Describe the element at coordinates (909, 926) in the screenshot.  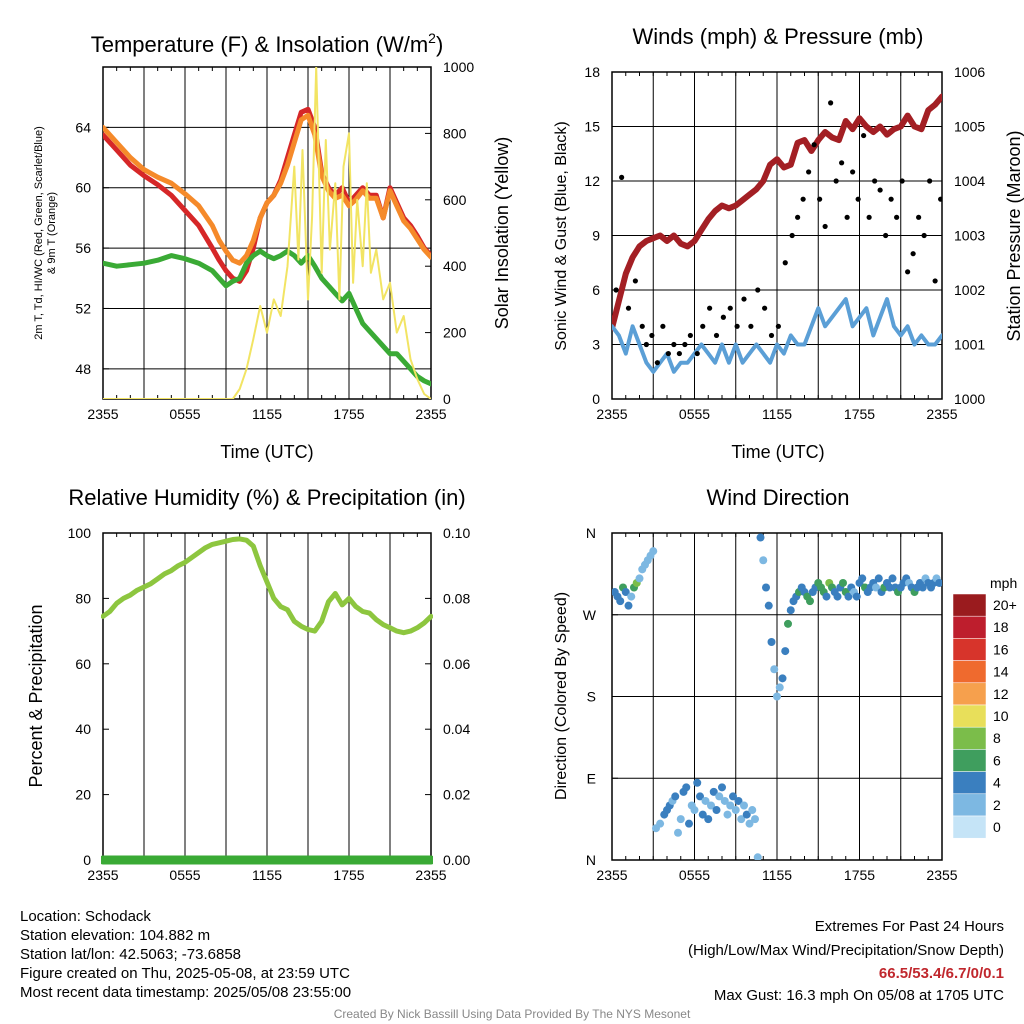
I see `extremes-title: Extremes For Past 24 Hours` at that location.